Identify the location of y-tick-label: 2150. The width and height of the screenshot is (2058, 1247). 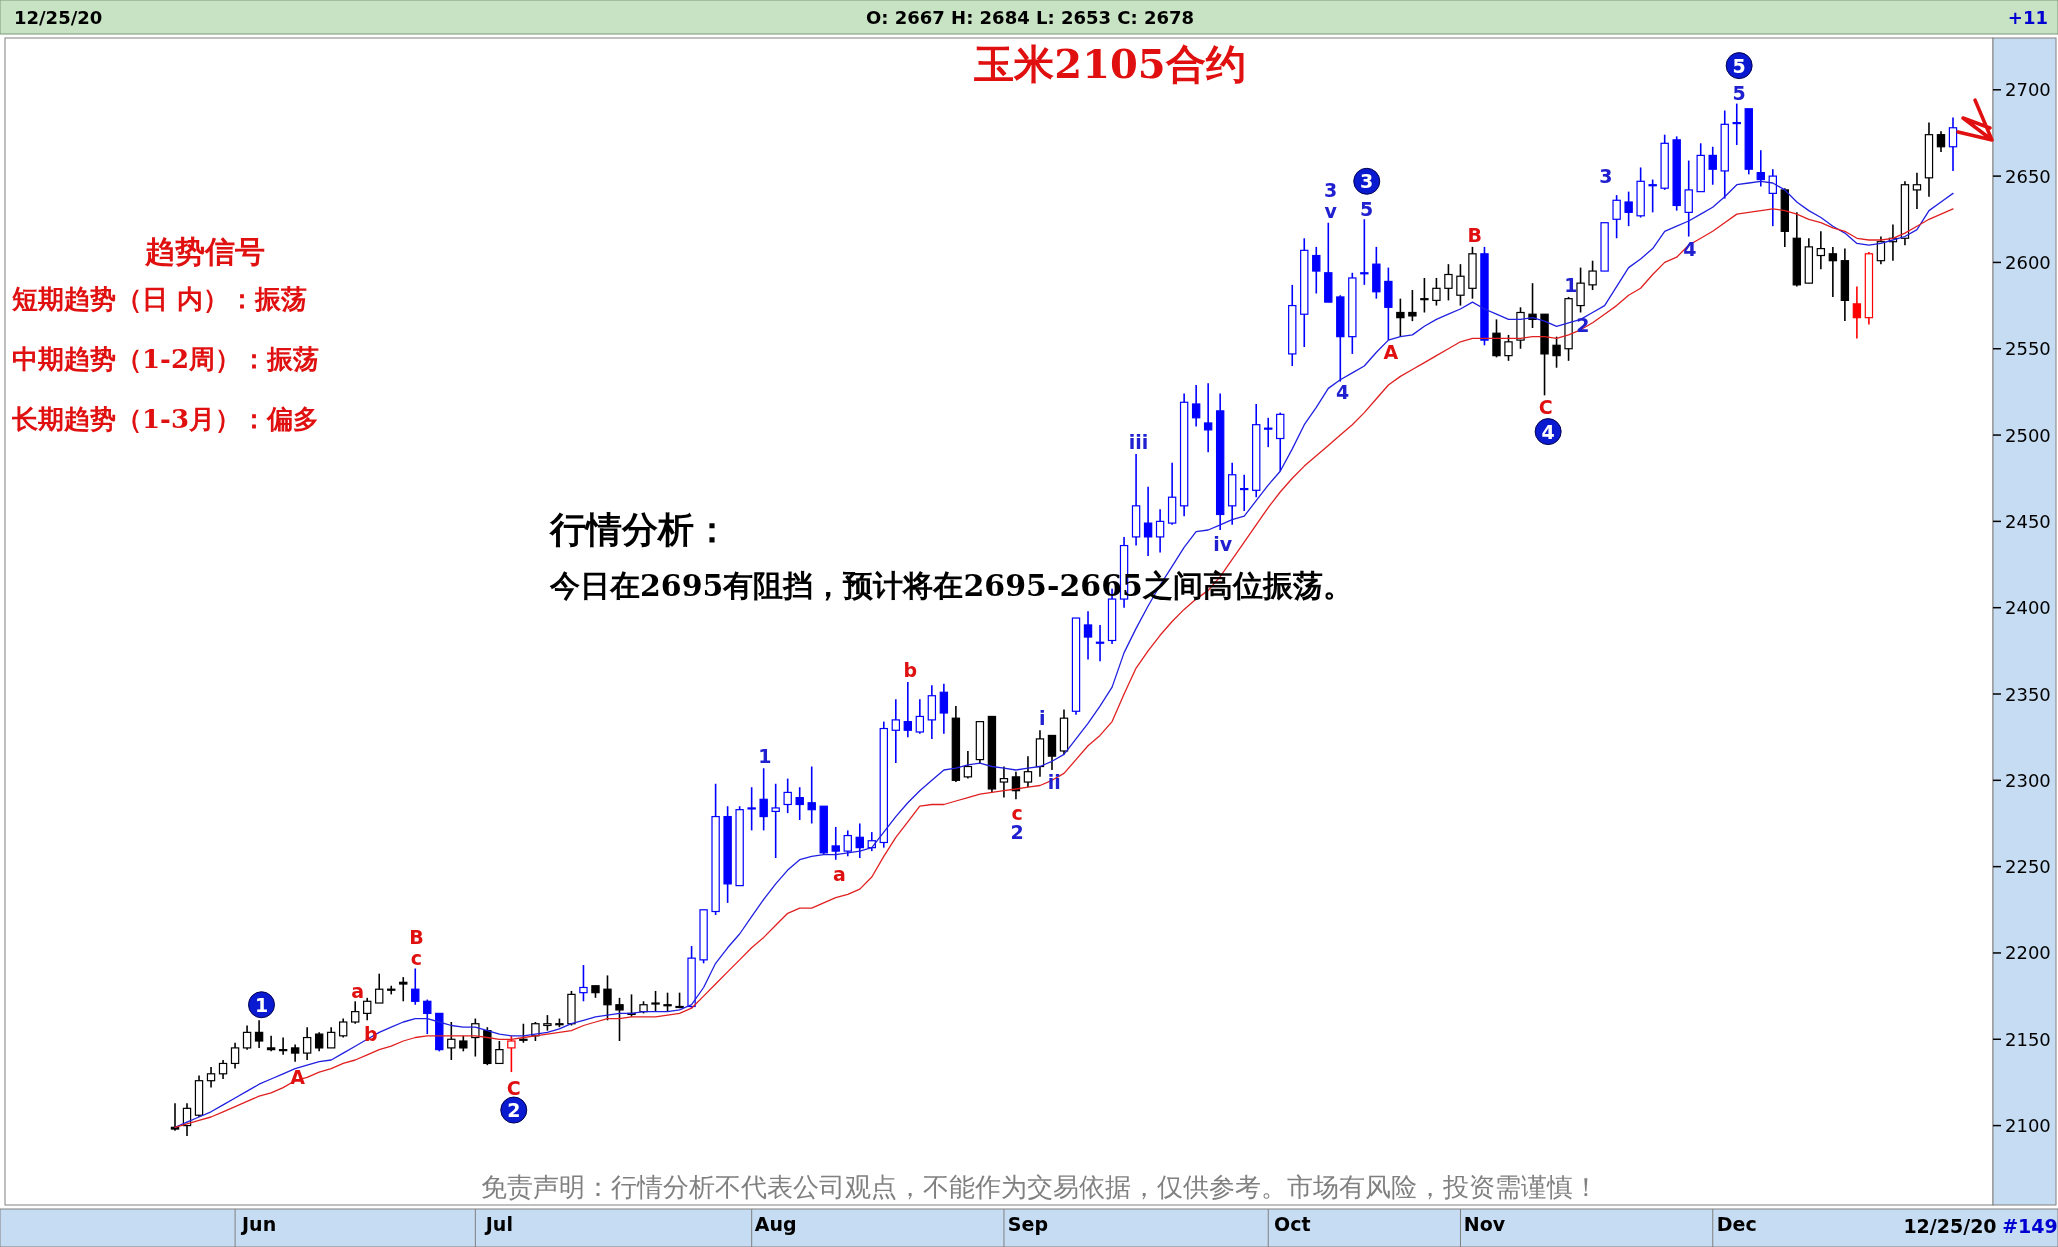
(2028, 1039).